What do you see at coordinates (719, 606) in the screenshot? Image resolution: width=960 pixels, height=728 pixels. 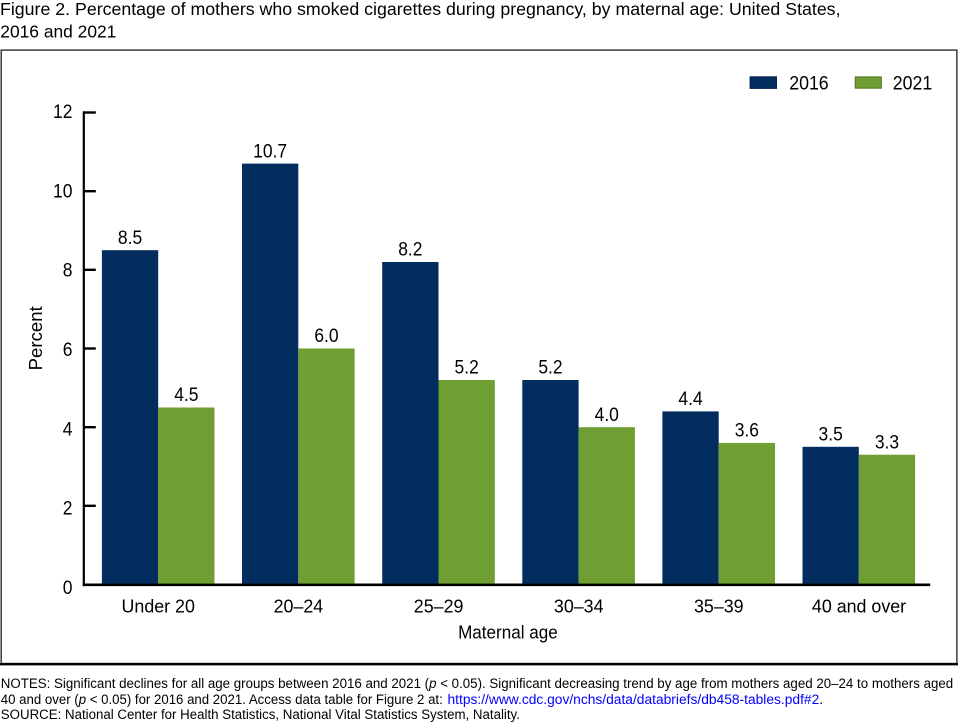 I see `svg-text: 35–39` at bounding box center [719, 606].